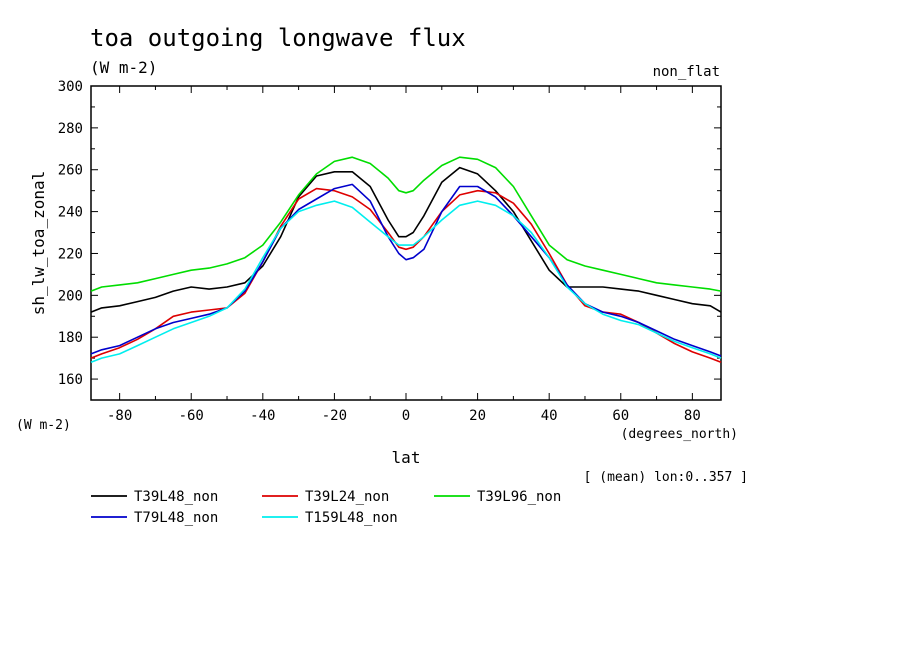 Image resolution: width=904 pixels, height=654 pixels. I want to click on x-tick-label: 80, so click(692, 416).